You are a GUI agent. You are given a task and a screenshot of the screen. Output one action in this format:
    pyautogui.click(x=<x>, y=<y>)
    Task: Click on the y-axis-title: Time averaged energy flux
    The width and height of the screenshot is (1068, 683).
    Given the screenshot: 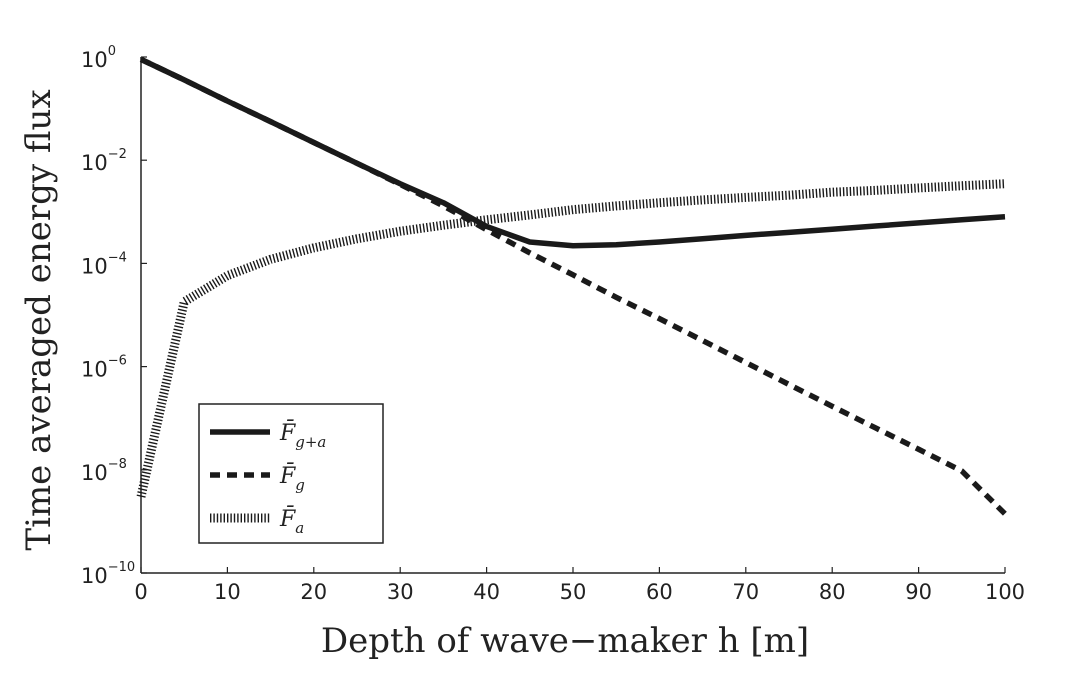 What is the action you would take?
    pyautogui.click(x=39, y=319)
    